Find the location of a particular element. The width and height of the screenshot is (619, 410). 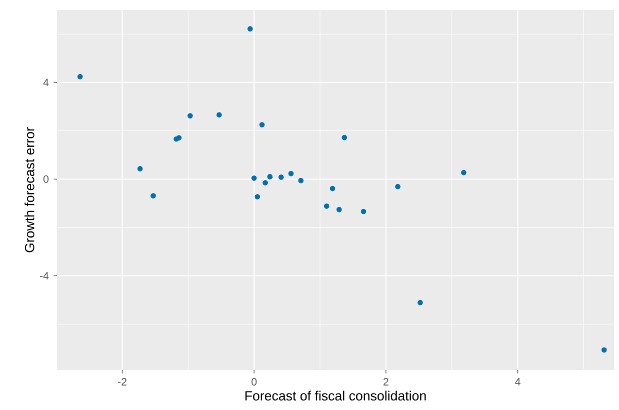

y-axis-title: Growth forecast error is located at coordinates (29, 189).